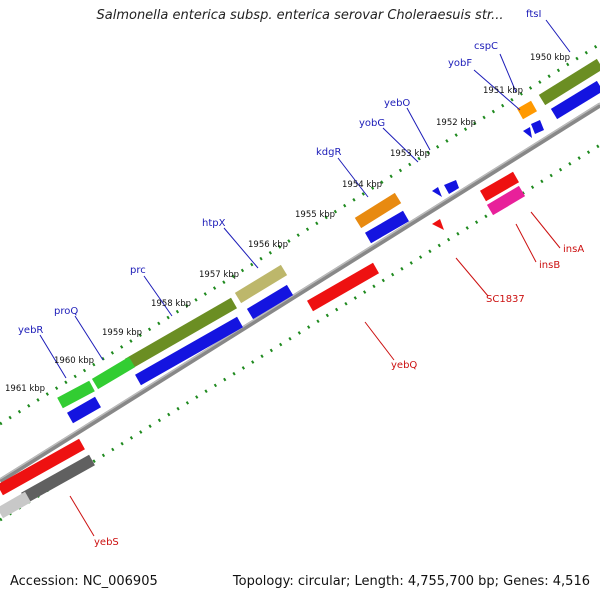 The width and height of the screenshot is (600, 600). Describe the element at coordinates (66, 311) in the screenshot. I see `gene-label-proQ: proQ` at that location.